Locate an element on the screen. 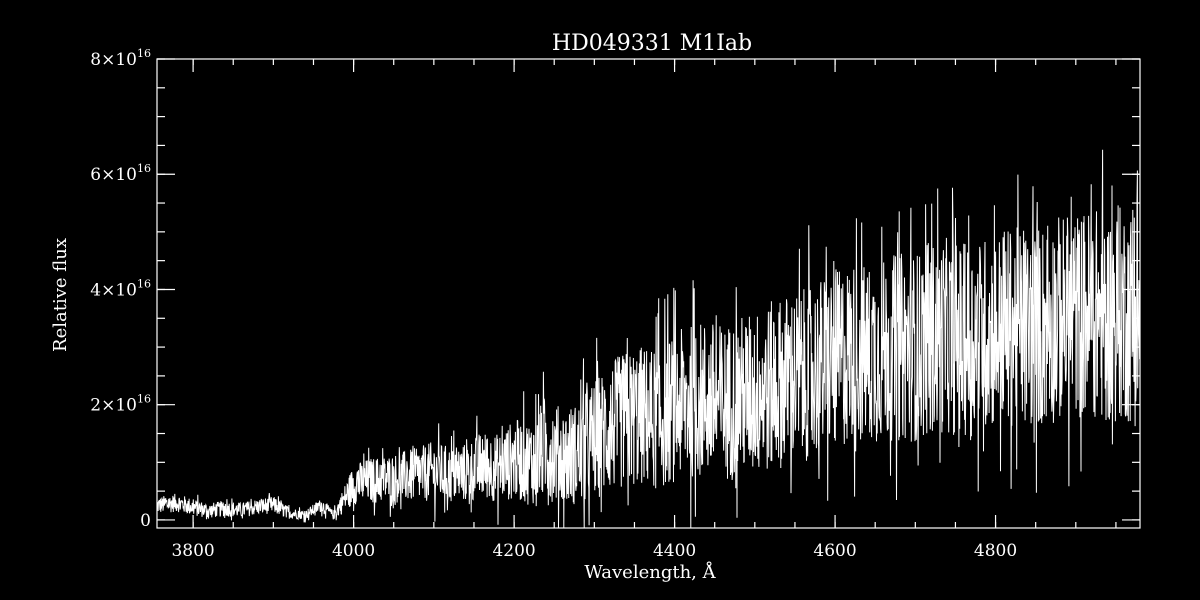 The width and height of the screenshot is (1200, 600). x-tick-label: 4200 is located at coordinates (513, 551).